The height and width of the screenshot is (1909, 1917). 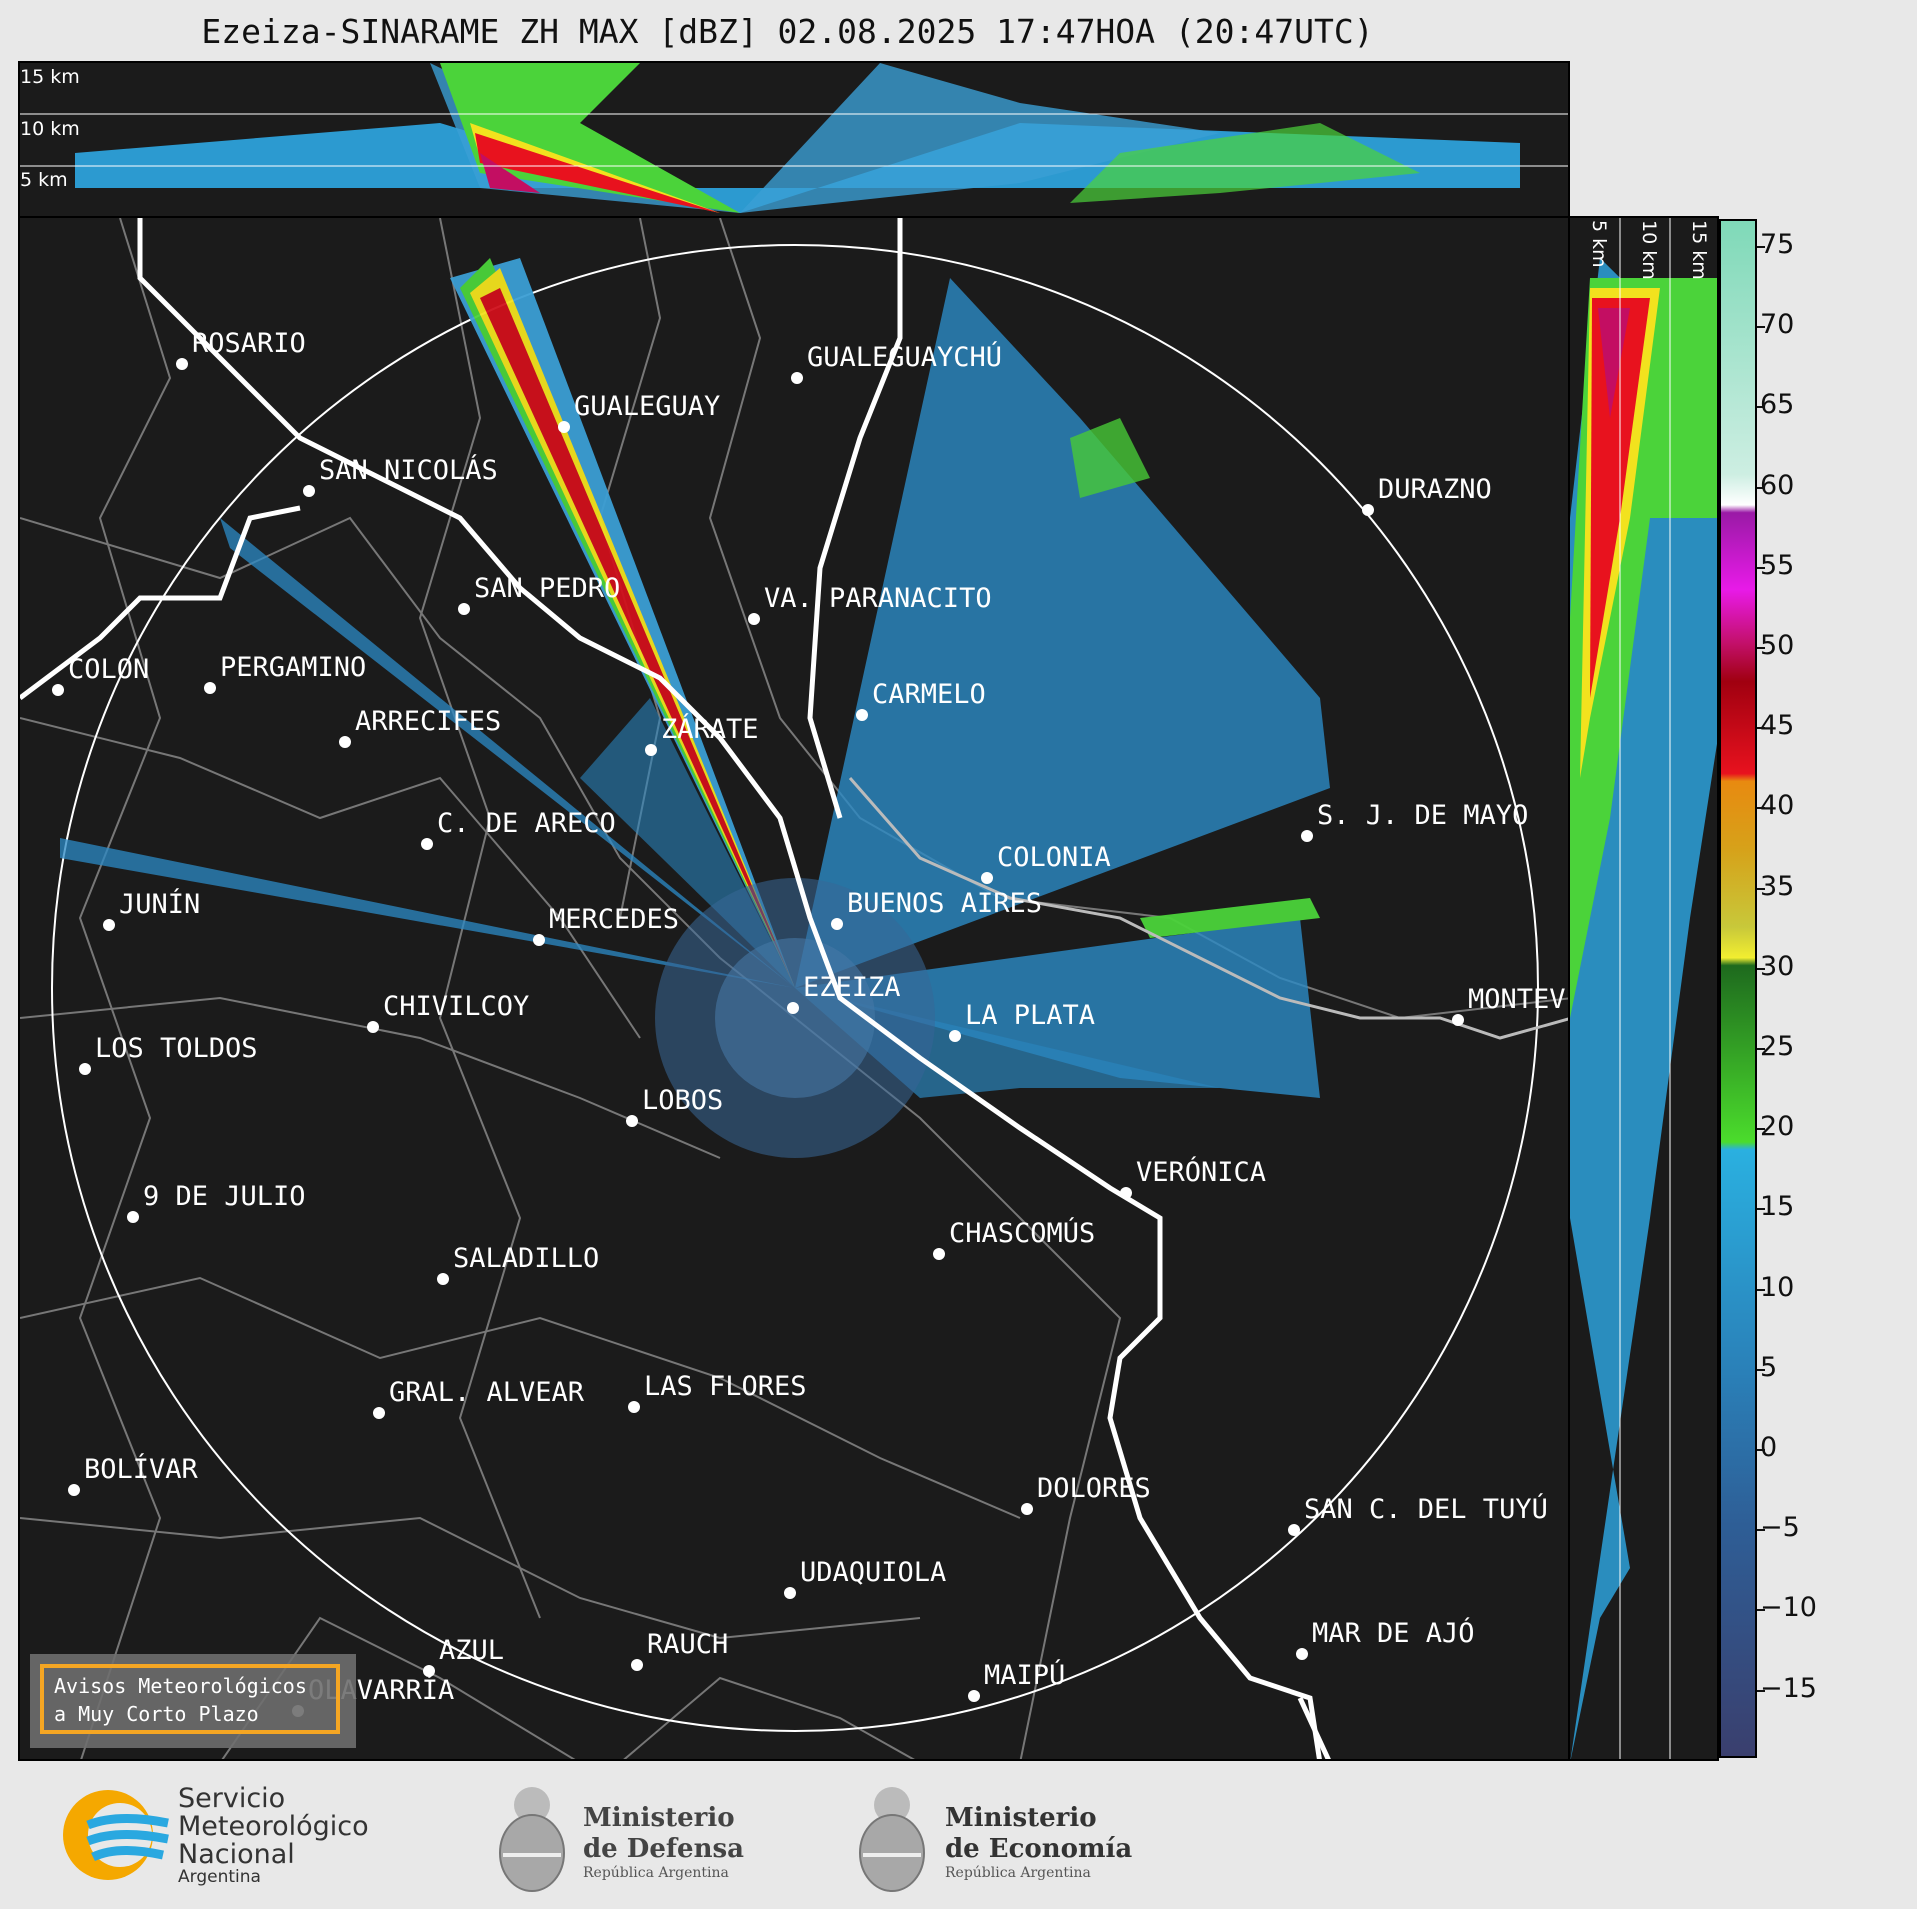 I want to click on defensa-line1: Ministerio, so click(x=659, y=1818).